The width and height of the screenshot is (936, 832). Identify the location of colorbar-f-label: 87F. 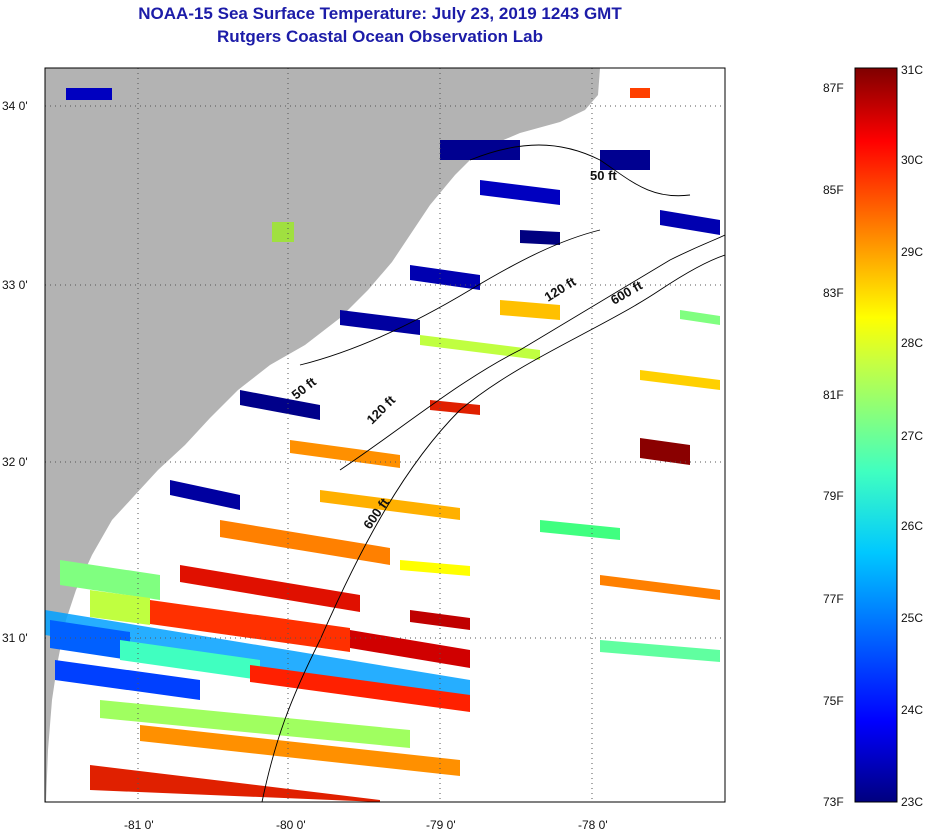
(833, 88).